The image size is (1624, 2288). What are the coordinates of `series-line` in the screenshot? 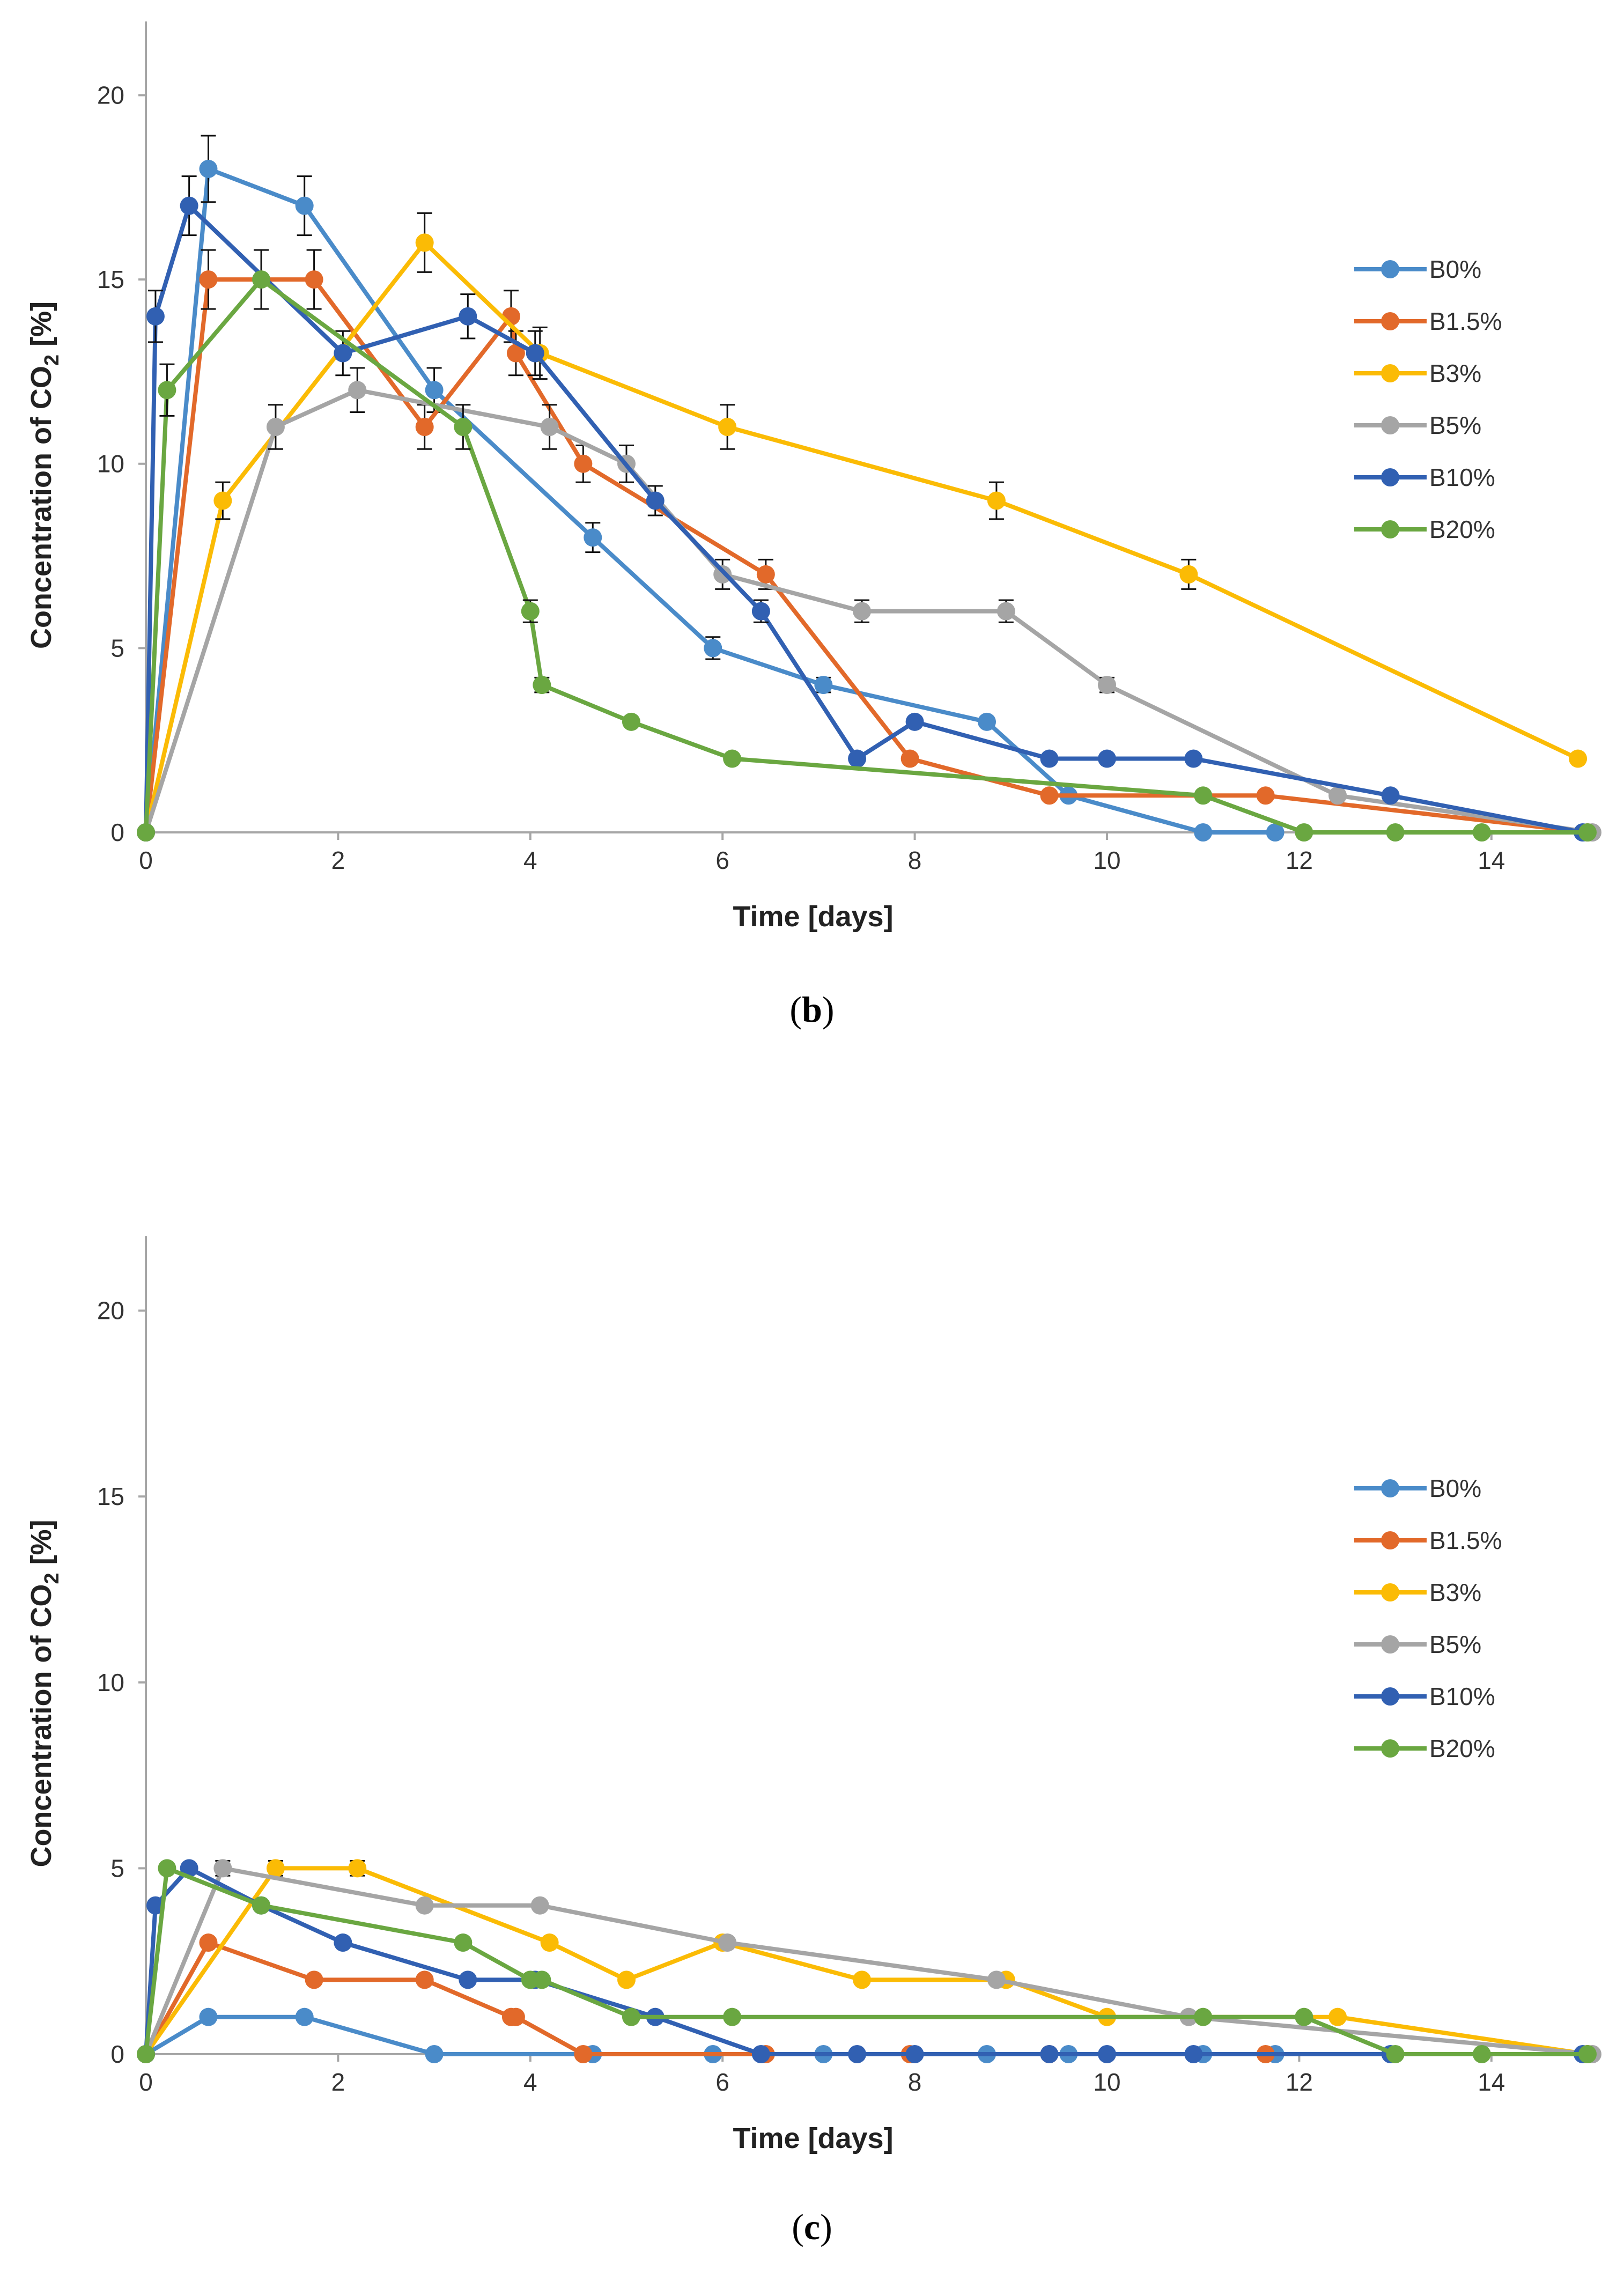 It's located at (863, 1961).